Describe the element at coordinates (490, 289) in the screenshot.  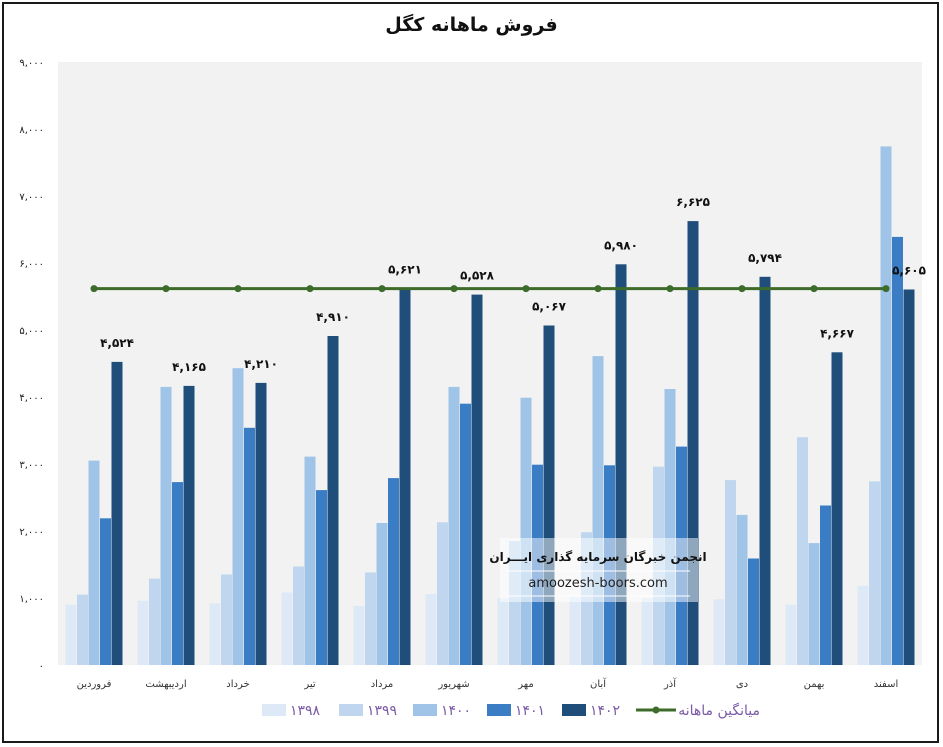
I see `average-line` at that location.